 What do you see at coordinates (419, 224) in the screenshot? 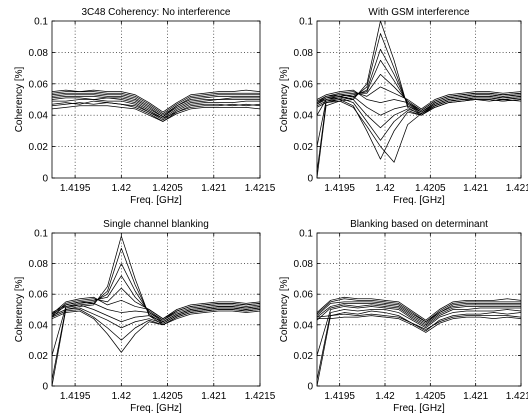
I see `chart-title: Blanking based on determinant` at bounding box center [419, 224].